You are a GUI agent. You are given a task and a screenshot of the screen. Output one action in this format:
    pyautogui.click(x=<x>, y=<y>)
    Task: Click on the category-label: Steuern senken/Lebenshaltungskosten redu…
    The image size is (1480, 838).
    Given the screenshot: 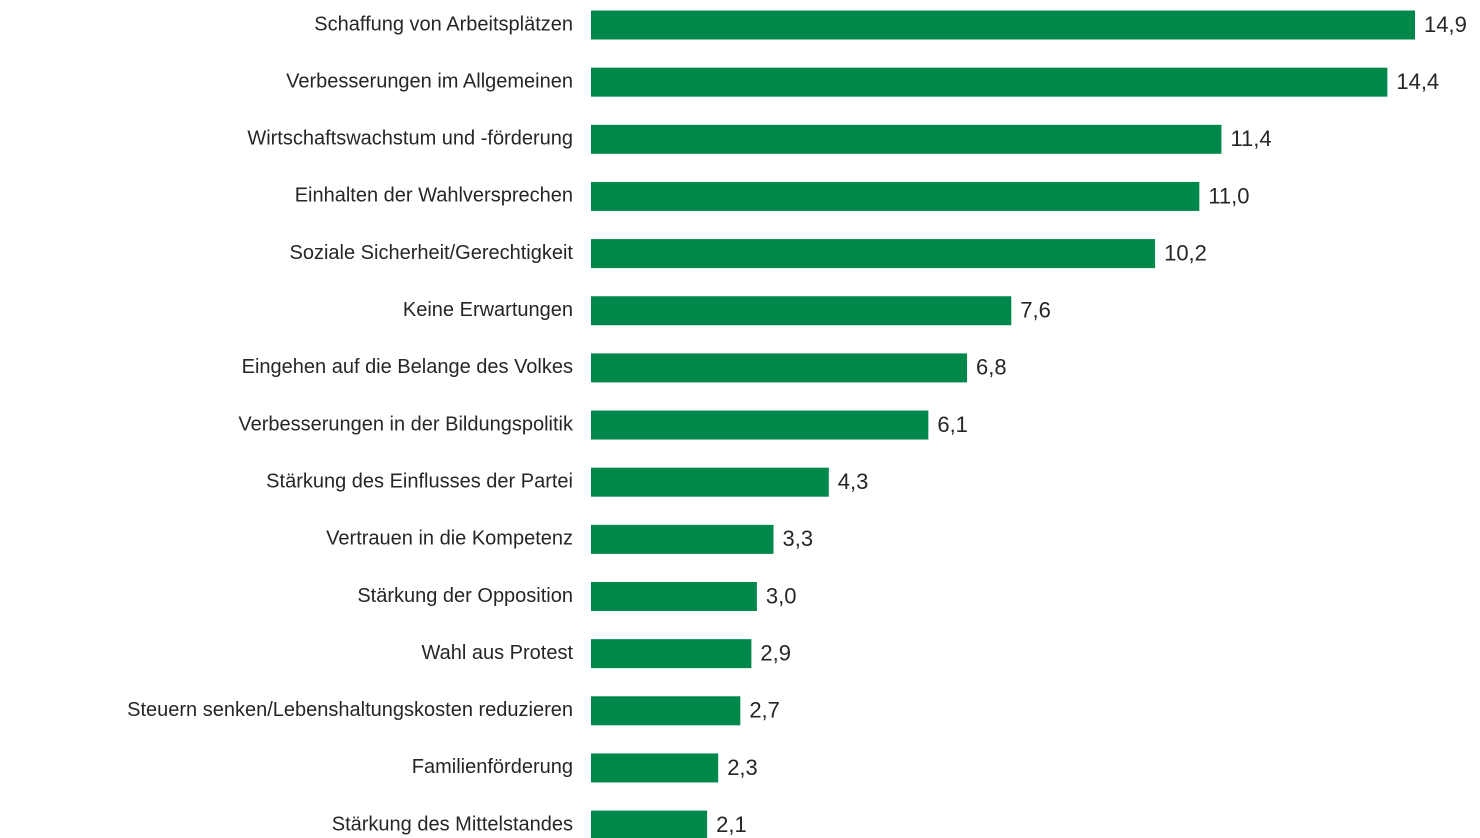 What is the action you would take?
    pyautogui.click(x=350, y=710)
    